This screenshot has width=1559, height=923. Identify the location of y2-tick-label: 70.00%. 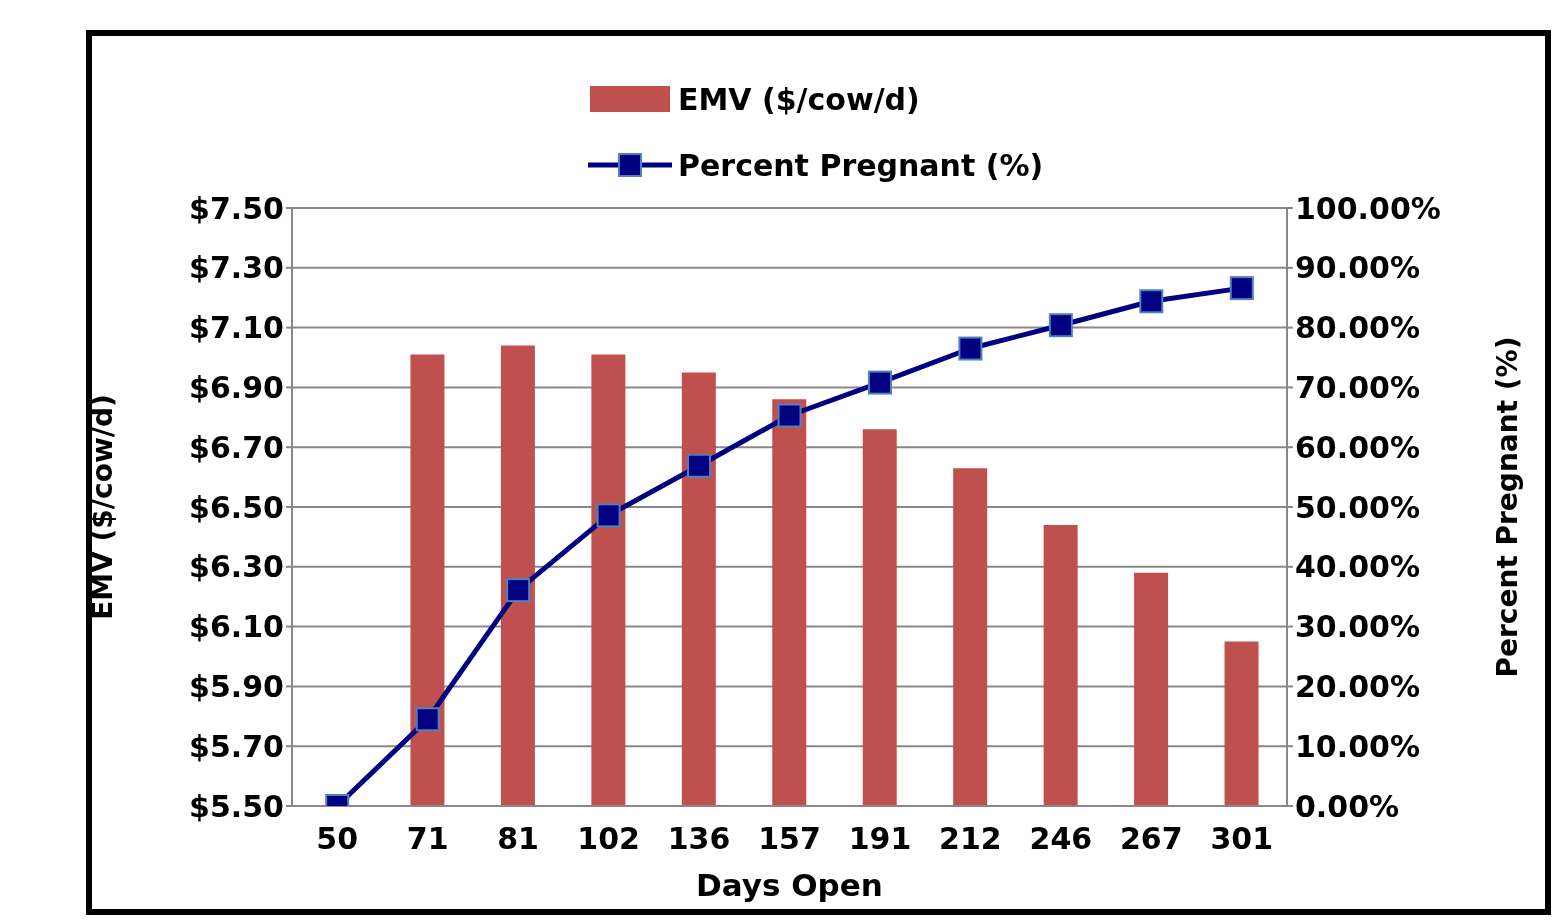
(1357, 388).